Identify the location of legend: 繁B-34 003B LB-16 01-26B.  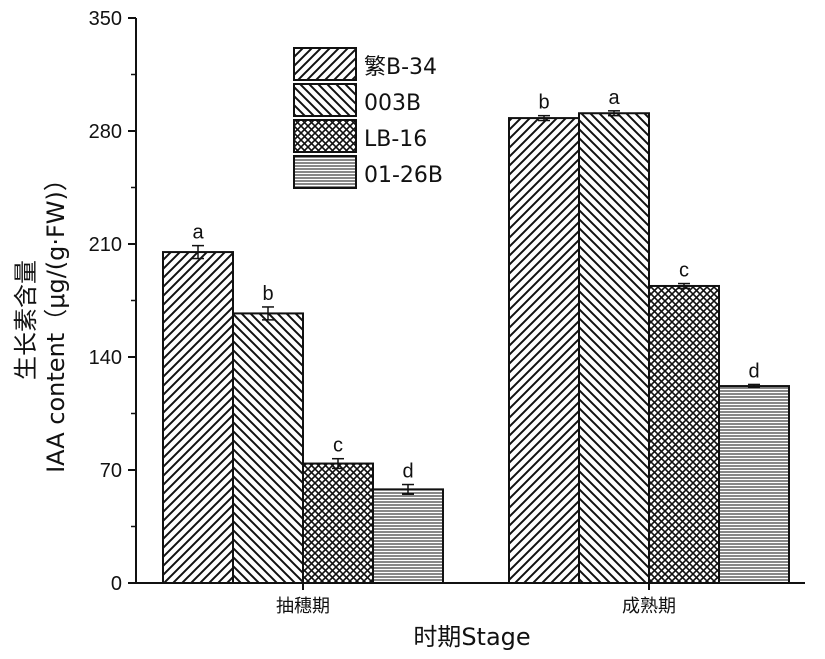
(368, 118).